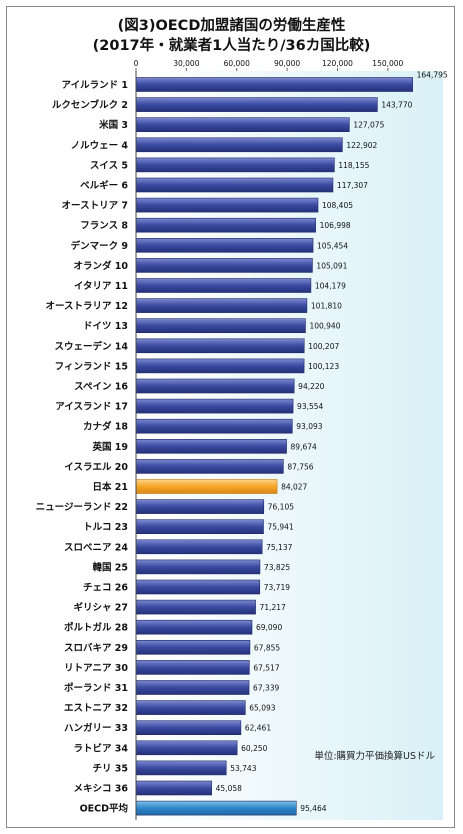 The image size is (463, 834). What do you see at coordinates (313, 808) in the screenshot?
I see `value-label: 95,464` at bounding box center [313, 808].